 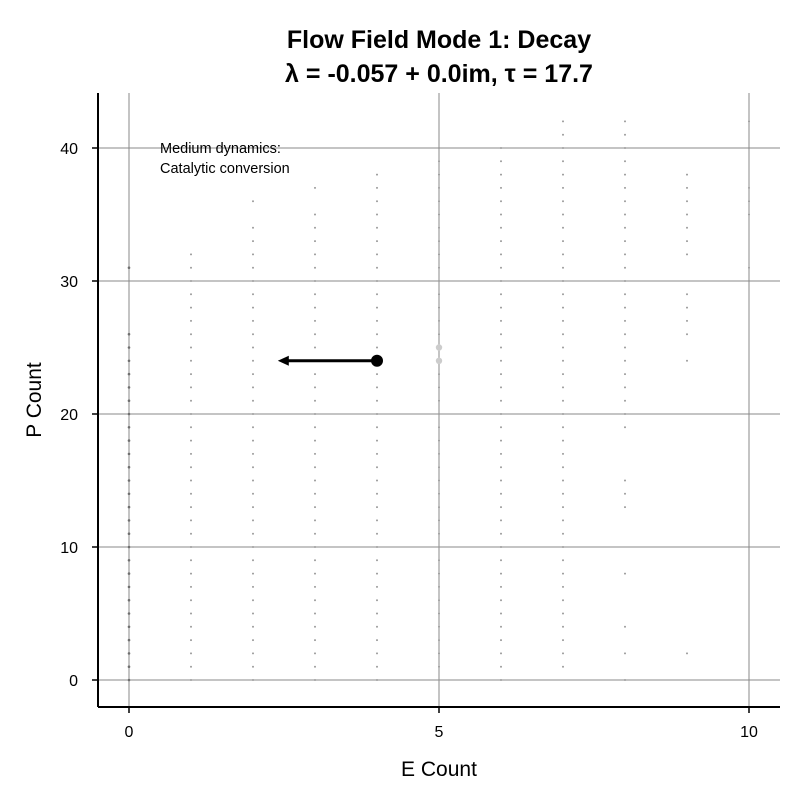 I want to click on x-tick-label: 10, so click(x=749, y=732).